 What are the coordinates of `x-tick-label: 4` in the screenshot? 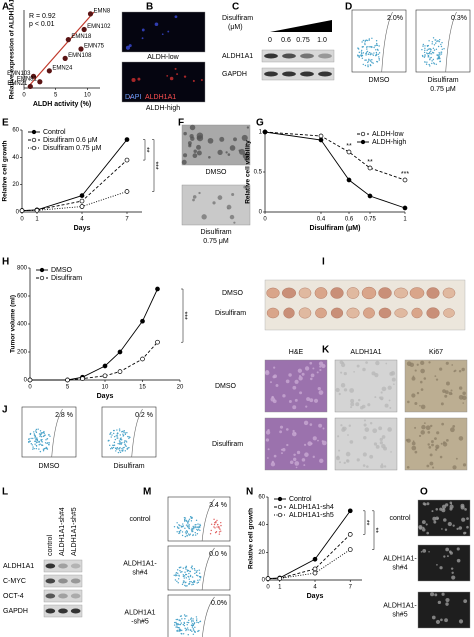 It's located at (82, 220).